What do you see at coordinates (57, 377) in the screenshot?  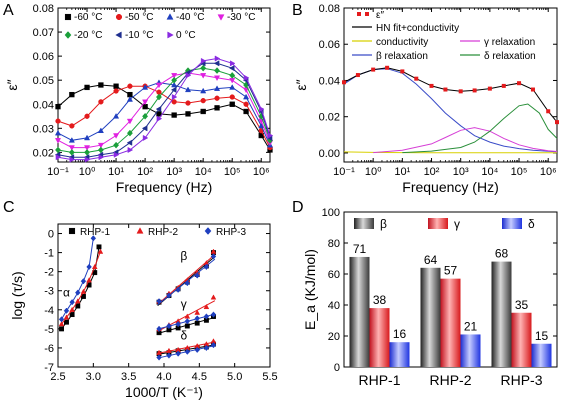 I see `x-tick-label: 2.5` at bounding box center [57, 377].